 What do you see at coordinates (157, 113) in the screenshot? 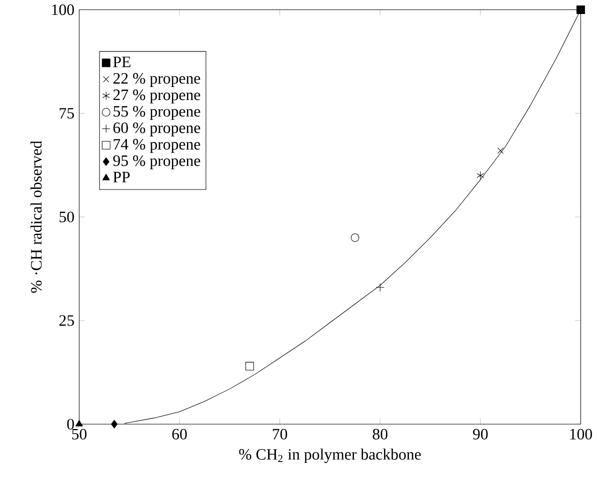
I see `legend-label: 55 % propene` at bounding box center [157, 113].